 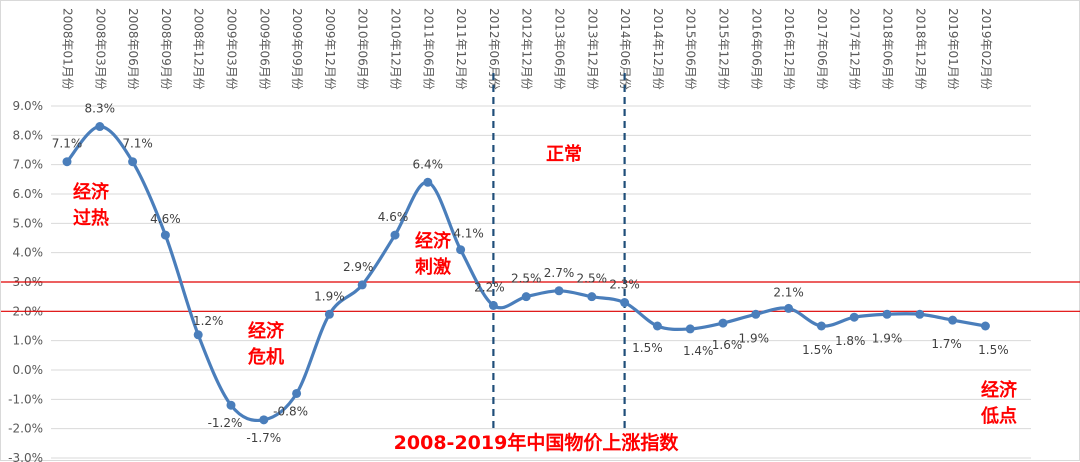 What do you see at coordinates (28, 106) in the screenshot?
I see `y-tick-label: 9.0%` at bounding box center [28, 106].